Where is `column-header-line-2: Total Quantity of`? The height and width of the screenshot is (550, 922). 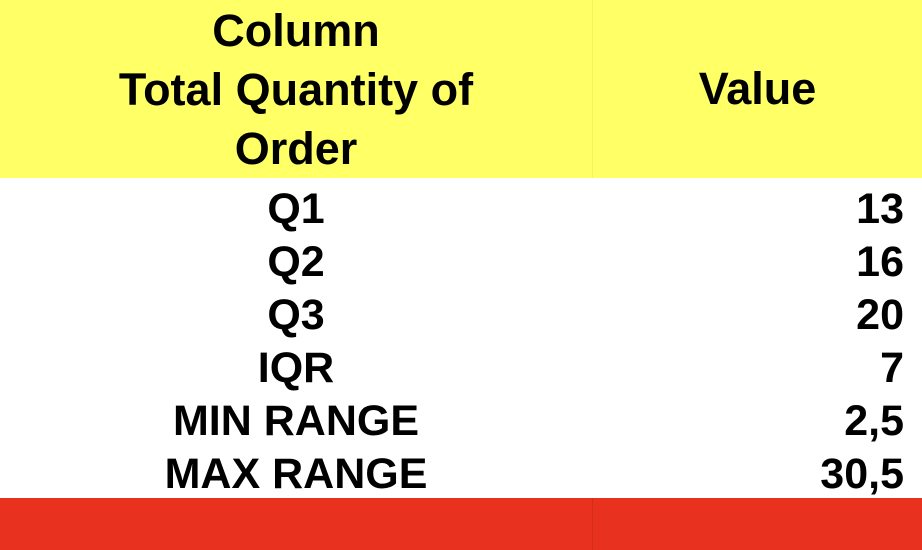
column-header-line-2: Total Quantity of is located at coordinates (296, 89).